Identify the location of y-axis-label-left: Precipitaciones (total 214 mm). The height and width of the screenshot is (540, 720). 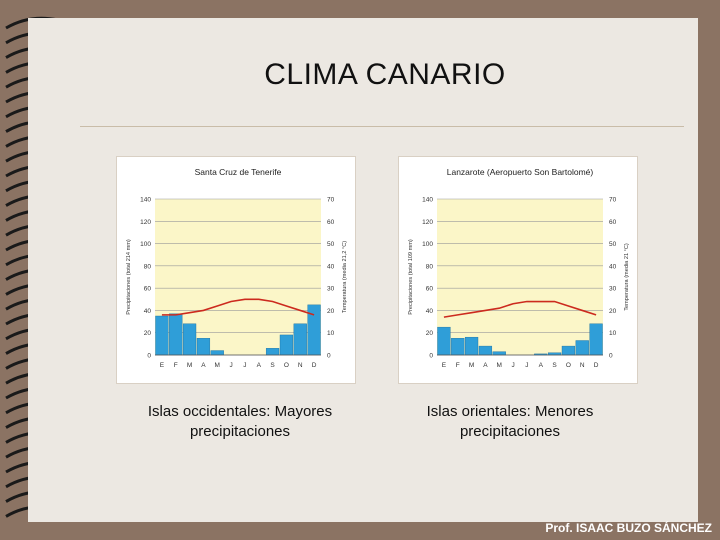
(129, 277).